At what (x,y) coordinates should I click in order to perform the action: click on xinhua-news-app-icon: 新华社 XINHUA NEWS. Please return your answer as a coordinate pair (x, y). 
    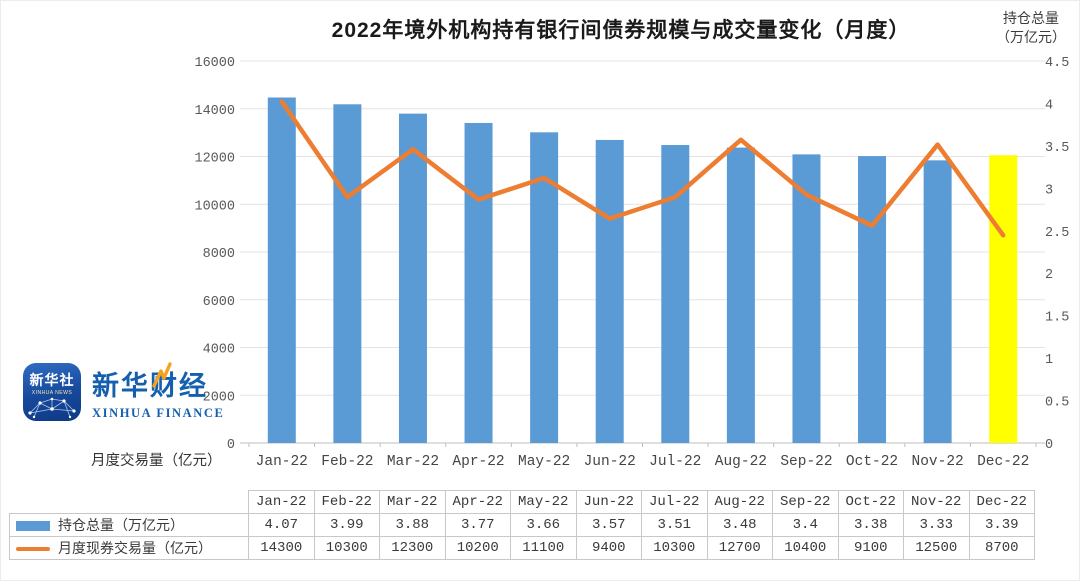
    Looking at the image, I should click on (52, 392).